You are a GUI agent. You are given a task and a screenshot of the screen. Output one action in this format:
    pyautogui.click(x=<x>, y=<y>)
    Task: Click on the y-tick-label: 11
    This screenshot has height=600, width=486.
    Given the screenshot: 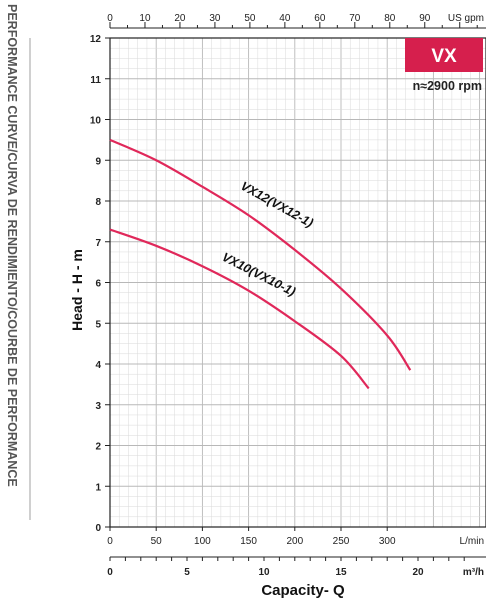 What is the action you would take?
    pyautogui.click(x=95, y=80)
    